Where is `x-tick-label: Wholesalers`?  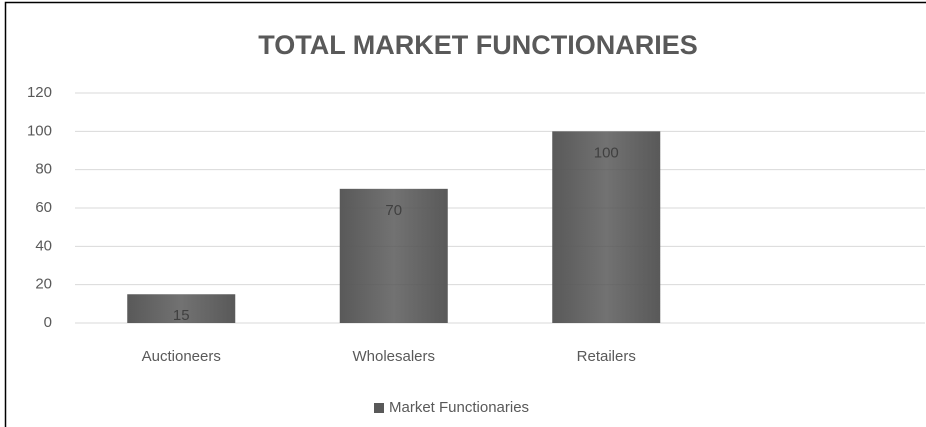 x-tick-label: Wholesalers is located at coordinates (393, 356).